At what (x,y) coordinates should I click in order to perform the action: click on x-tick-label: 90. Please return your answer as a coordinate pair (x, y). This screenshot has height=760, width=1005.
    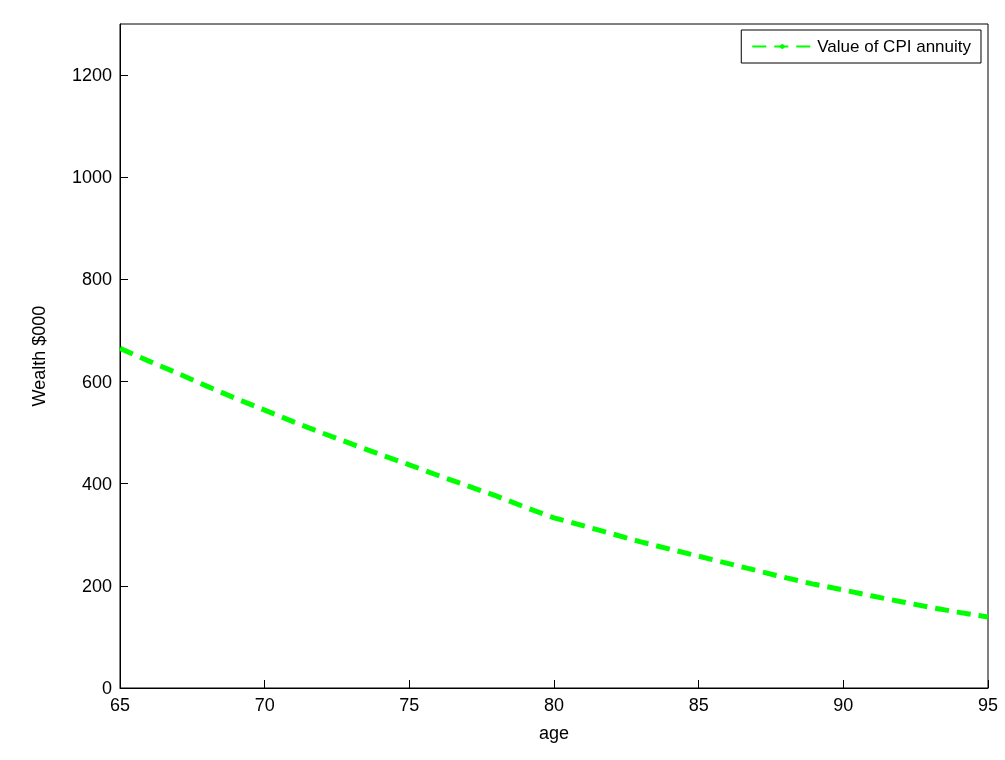
    Looking at the image, I should click on (843, 705).